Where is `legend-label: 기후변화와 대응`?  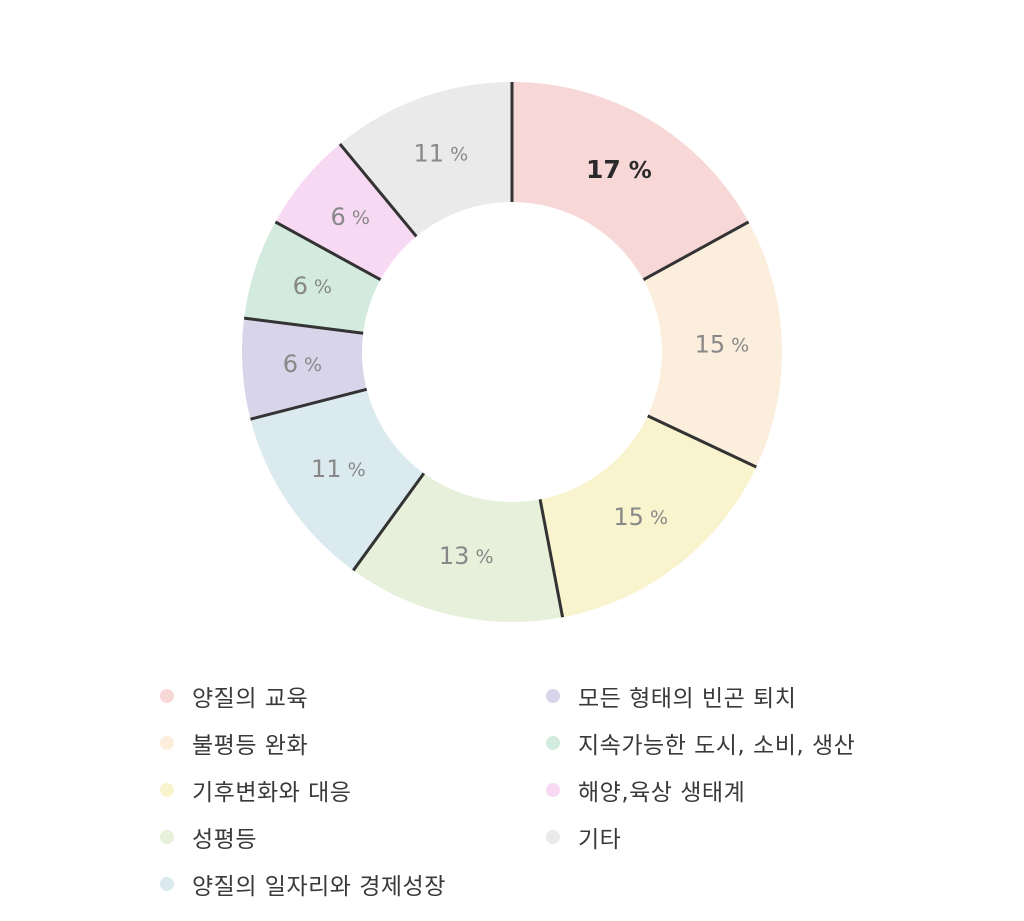 legend-label: 기후변화와 대응 is located at coordinates (272, 792).